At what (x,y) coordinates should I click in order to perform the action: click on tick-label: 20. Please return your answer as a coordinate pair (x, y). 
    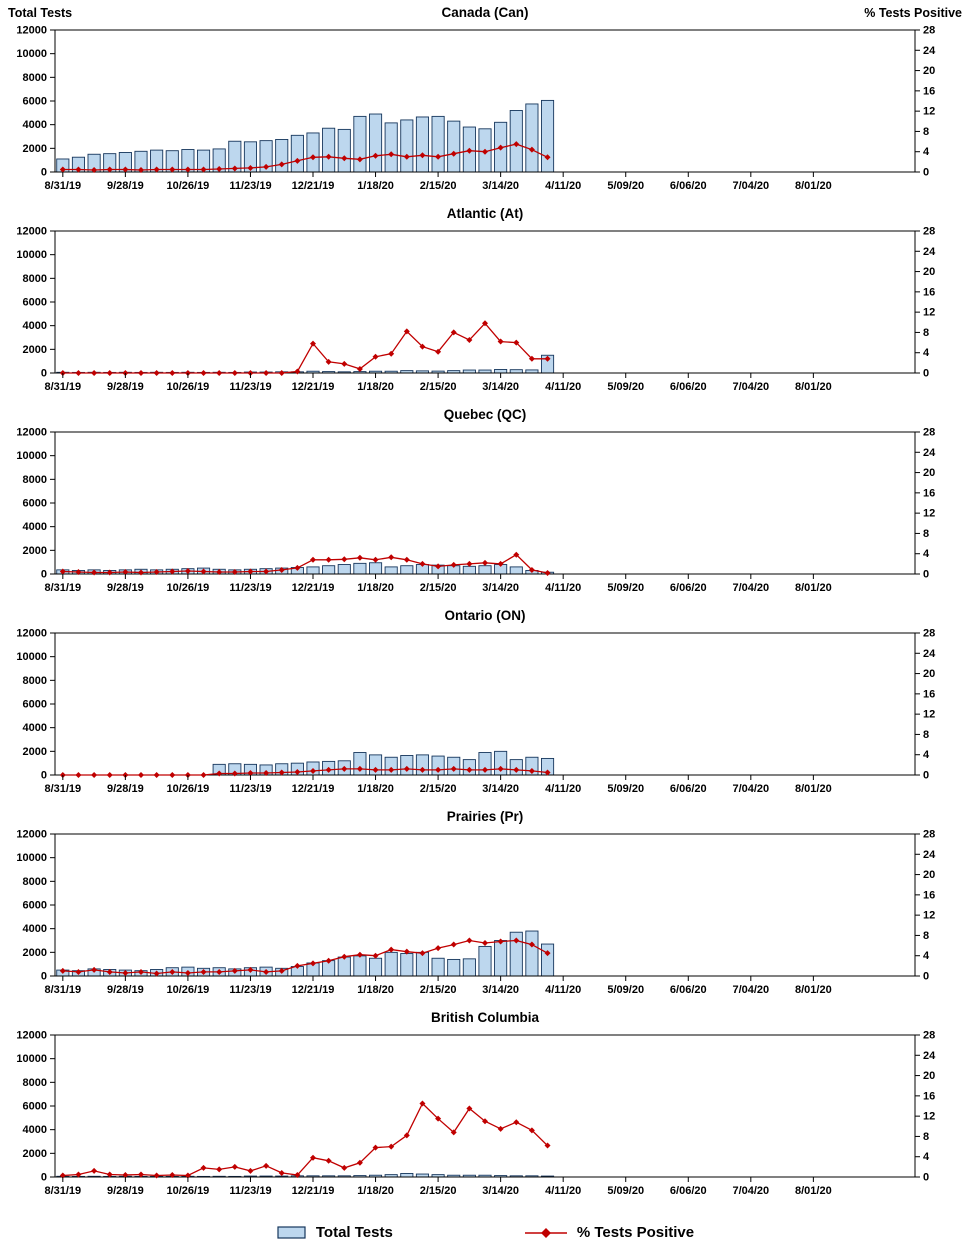
    Looking at the image, I should click on (929, 71).